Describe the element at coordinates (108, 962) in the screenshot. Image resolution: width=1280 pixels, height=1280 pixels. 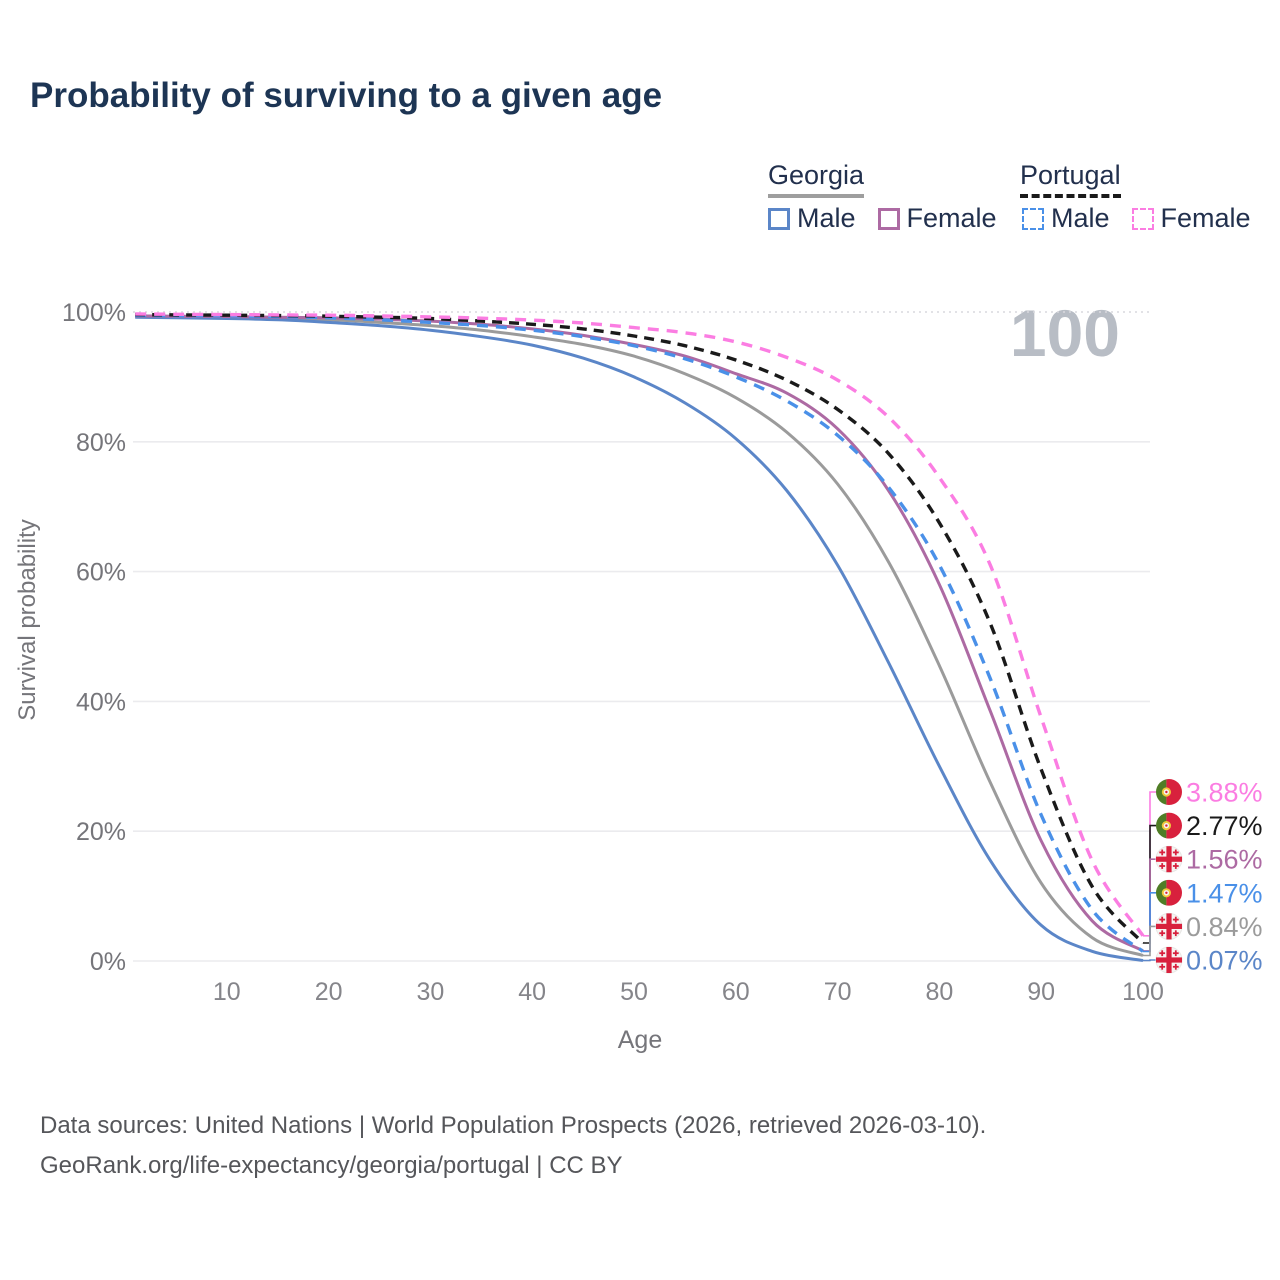
I see `y-tick-label: 0%` at that location.